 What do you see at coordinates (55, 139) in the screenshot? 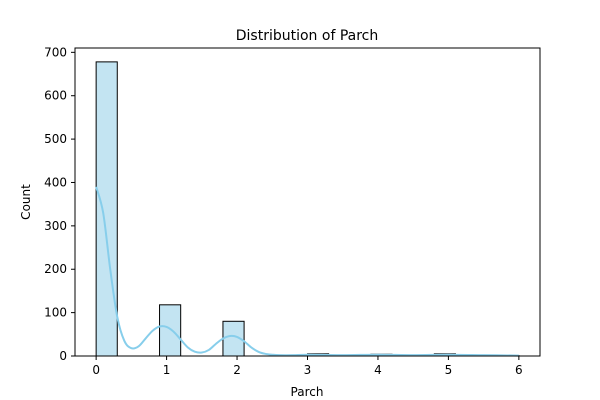
I see `y-tick-label-5: 500` at bounding box center [55, 139].